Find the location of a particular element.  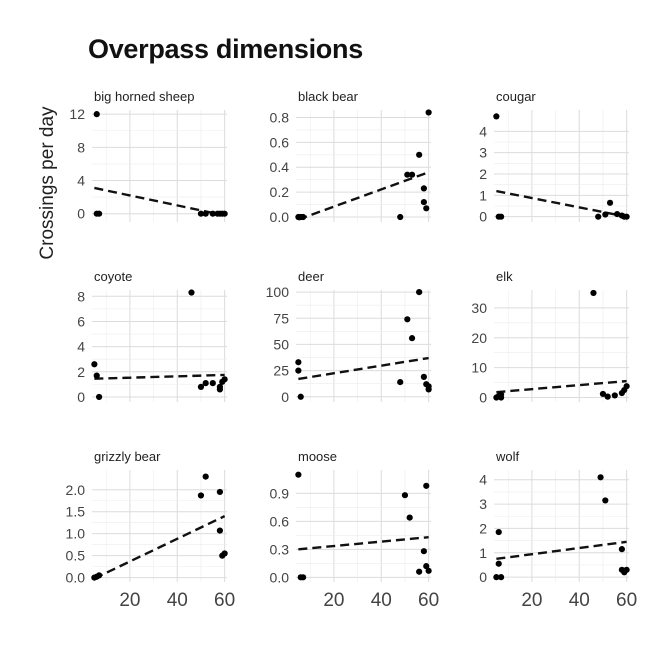

panel-label: big horned sheep is located at coordinates (144, 96).